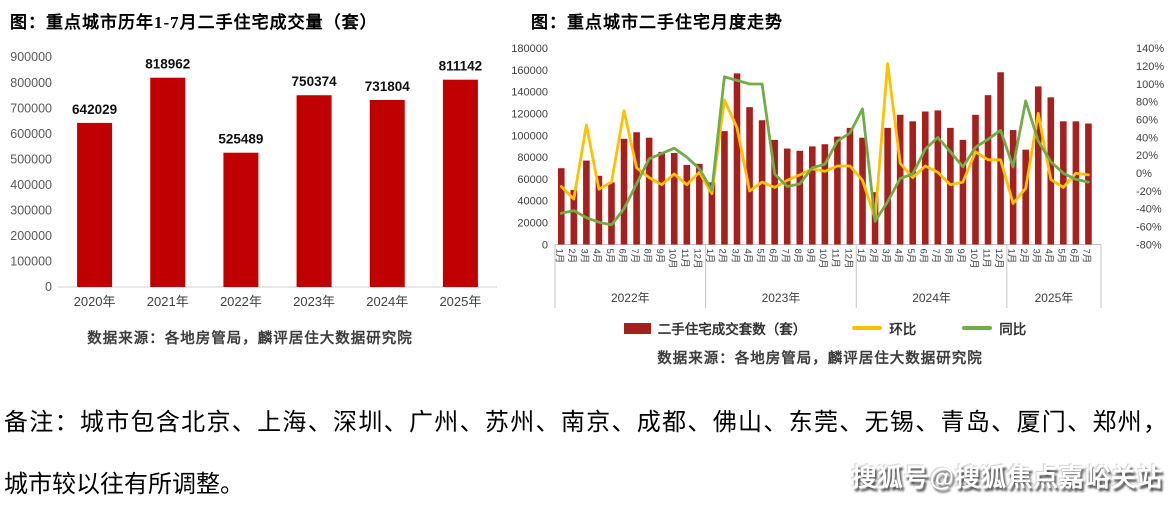  I want to click on svg-text: 811142, so click(461, 66).